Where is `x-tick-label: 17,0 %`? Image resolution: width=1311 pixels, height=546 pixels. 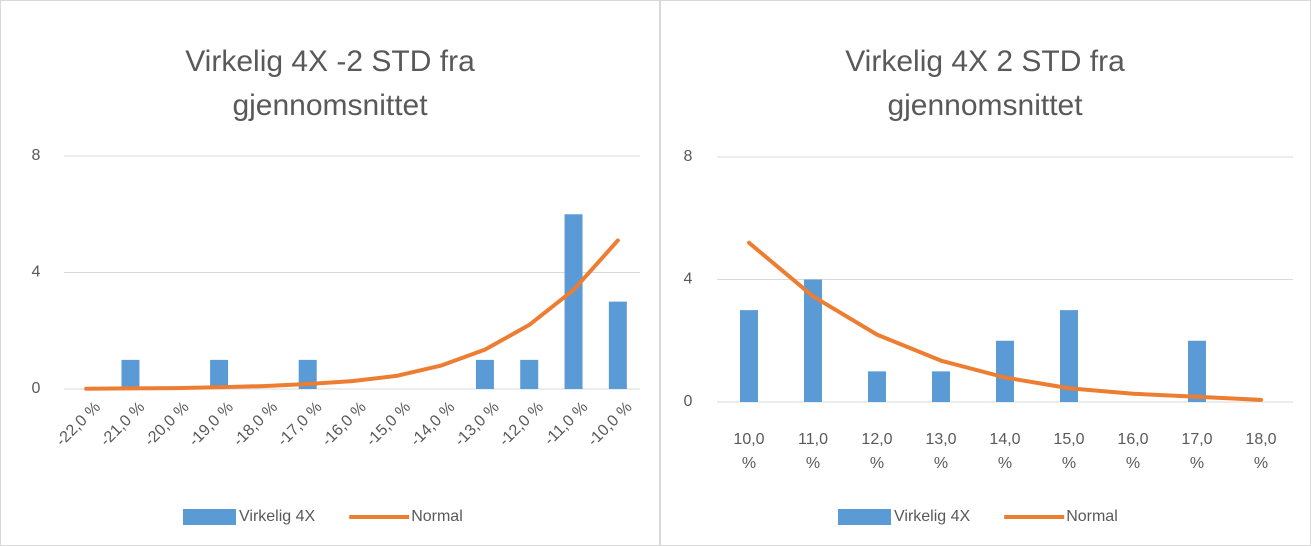 x-tick-label: 17,0 % is located at coordinates (1197, 451).